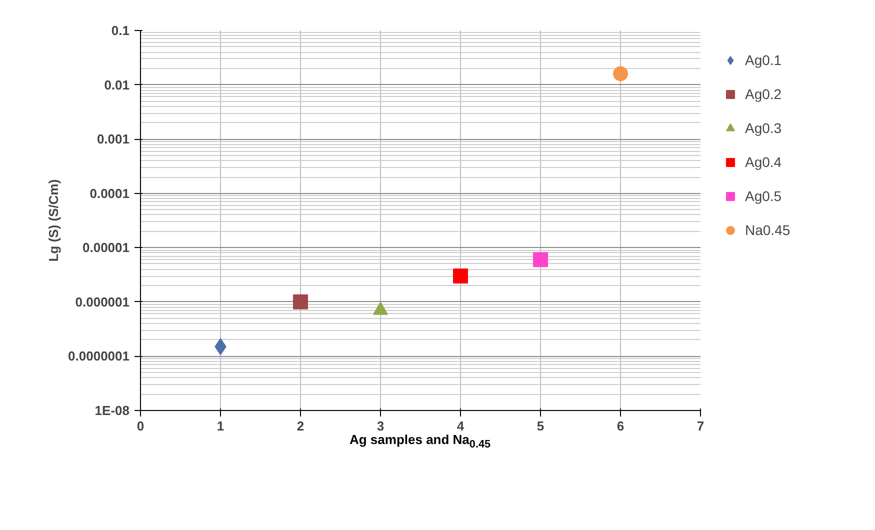 This screenshot has height=530, width=875. What do you see at coordinates (764, 94) in the screenshot?
I see `legend-label: Ag0.2` at bounding box center [764, 94].